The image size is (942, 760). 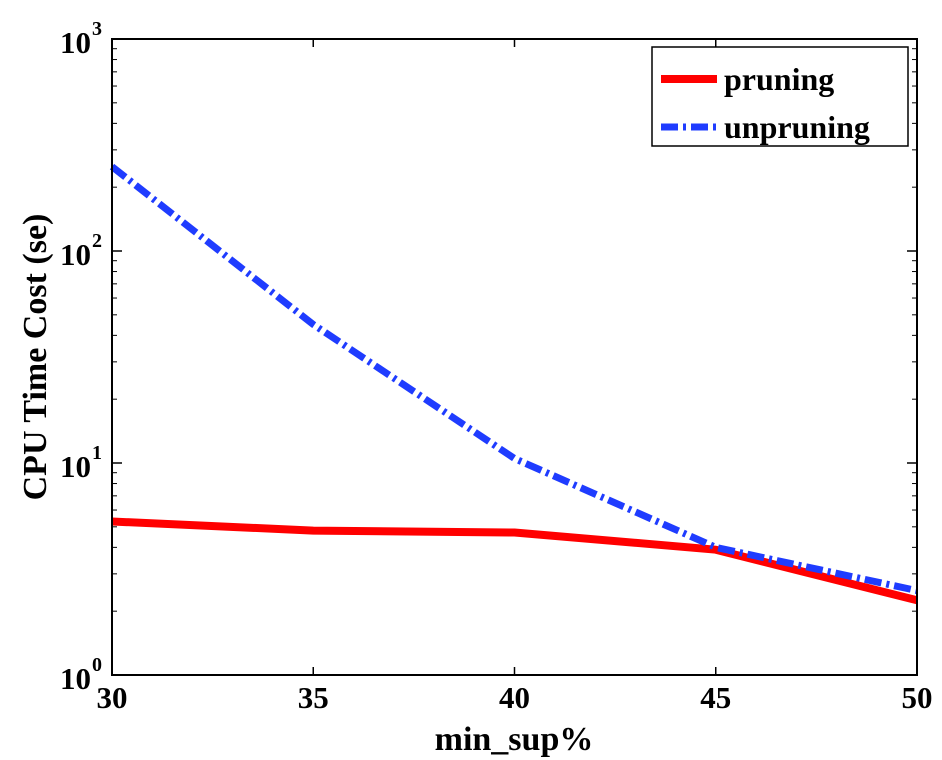 What do you see at coordinates (797, 127) in the screenshot?
I see `legend-label-unpruning: unpruning` at bounding box center [797, 127].